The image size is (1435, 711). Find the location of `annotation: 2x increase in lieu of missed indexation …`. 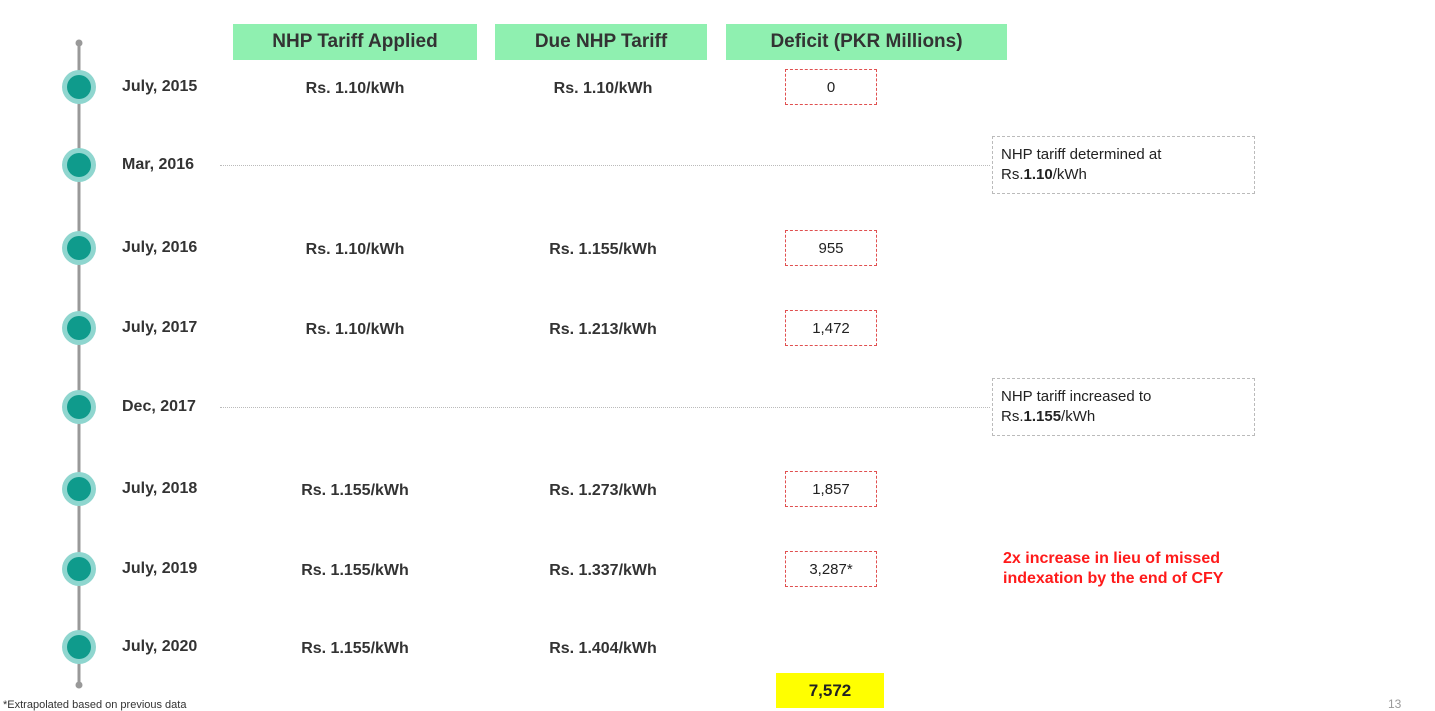

annotation: 2x increase in lieu of missed indexation … is located at coordinates (1113, 569).